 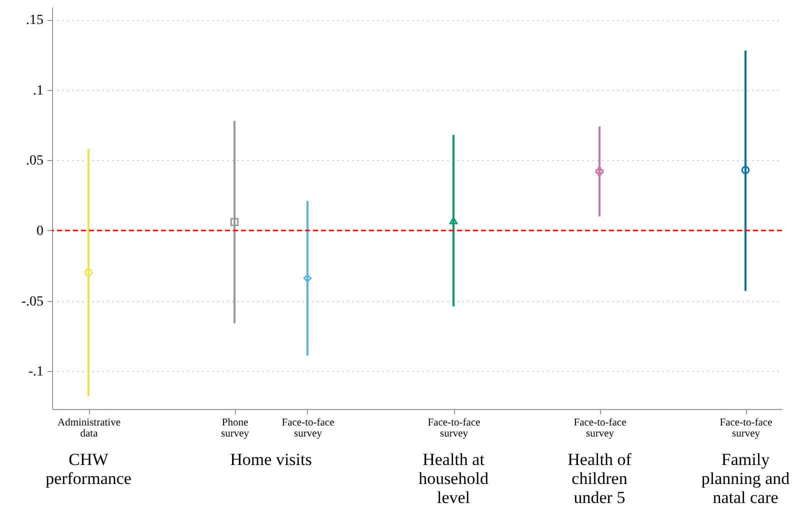 What do you see at coordinates (36, 372) in the screenshot?
I see `y-tick-label: -.1` at bounding box center [36, 372].